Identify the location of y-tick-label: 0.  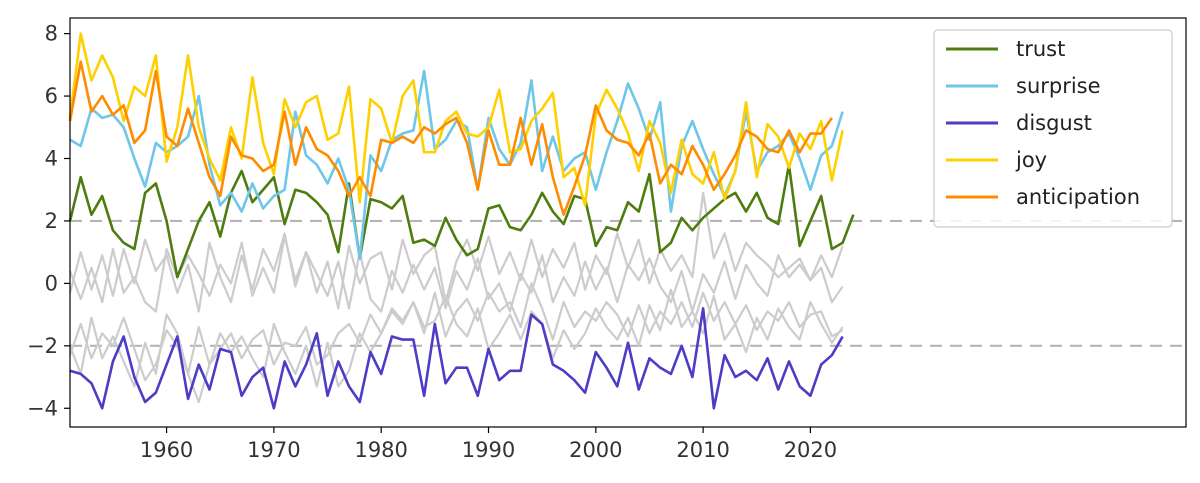
(51, 283).